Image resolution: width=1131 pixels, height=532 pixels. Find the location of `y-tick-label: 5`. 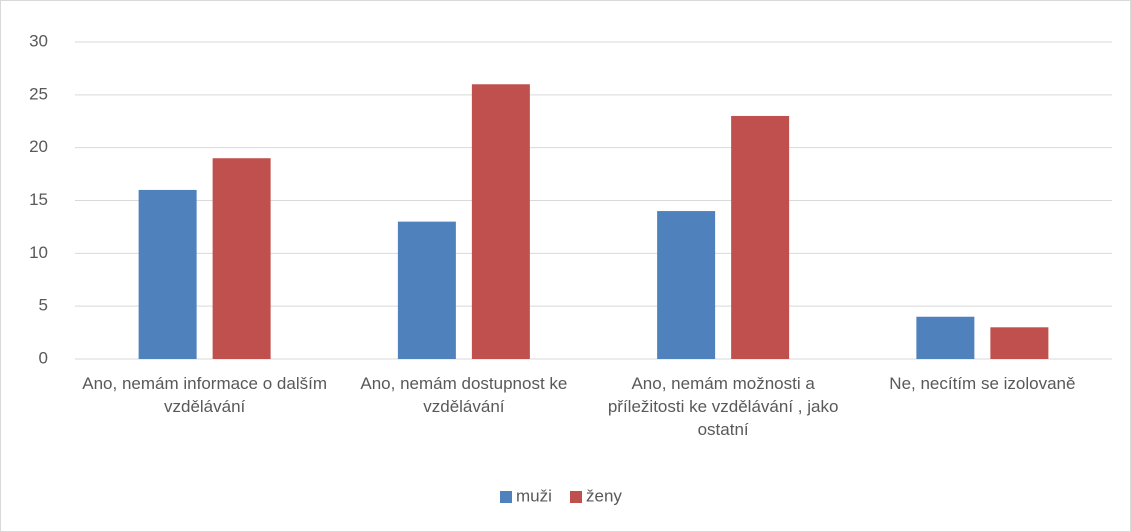

y-tick-label: 5 is located at coordinates (43, 305).